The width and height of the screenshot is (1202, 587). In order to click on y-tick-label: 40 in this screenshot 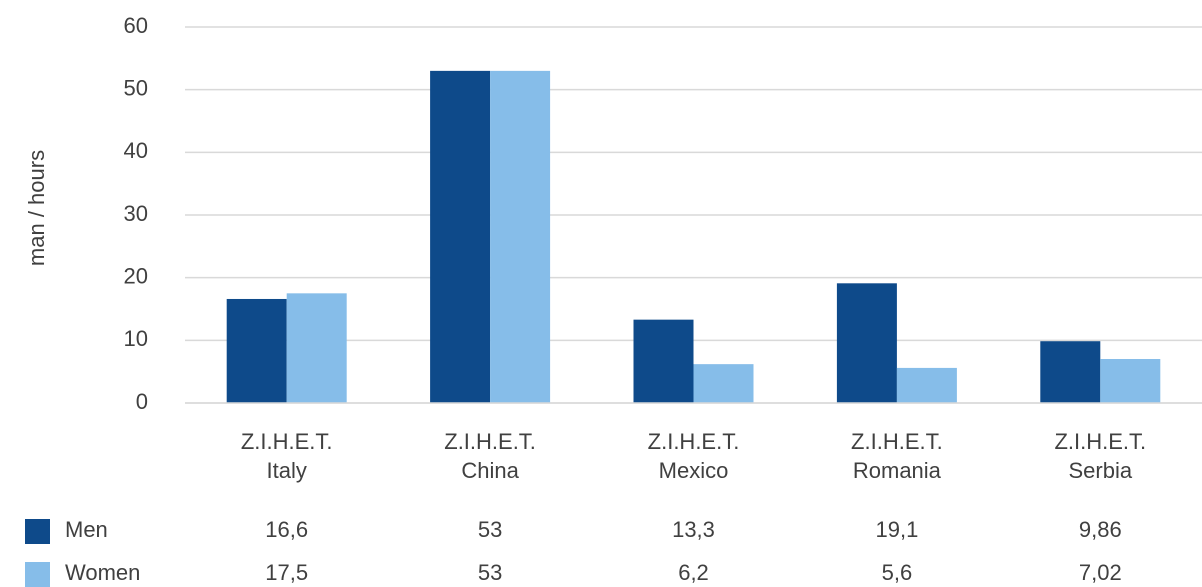, I will do `click(136, 150)`.